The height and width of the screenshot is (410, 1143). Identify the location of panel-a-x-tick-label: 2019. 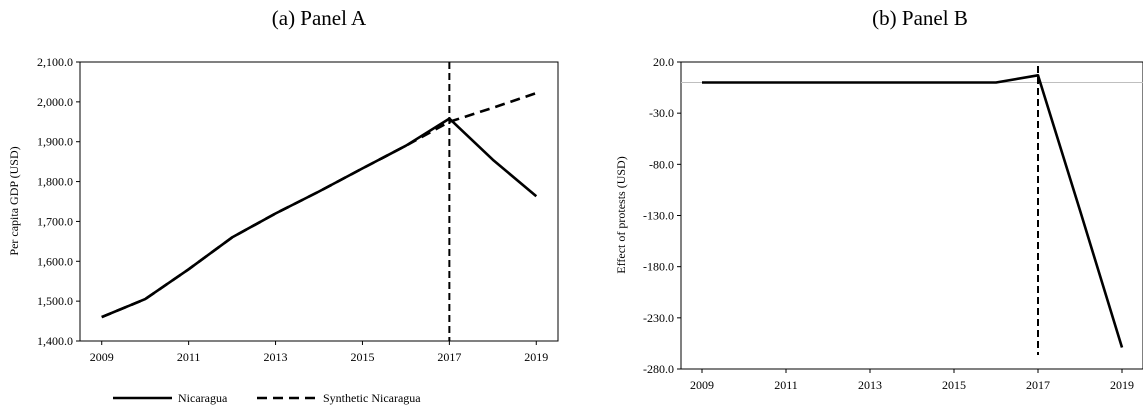
(536, 357).